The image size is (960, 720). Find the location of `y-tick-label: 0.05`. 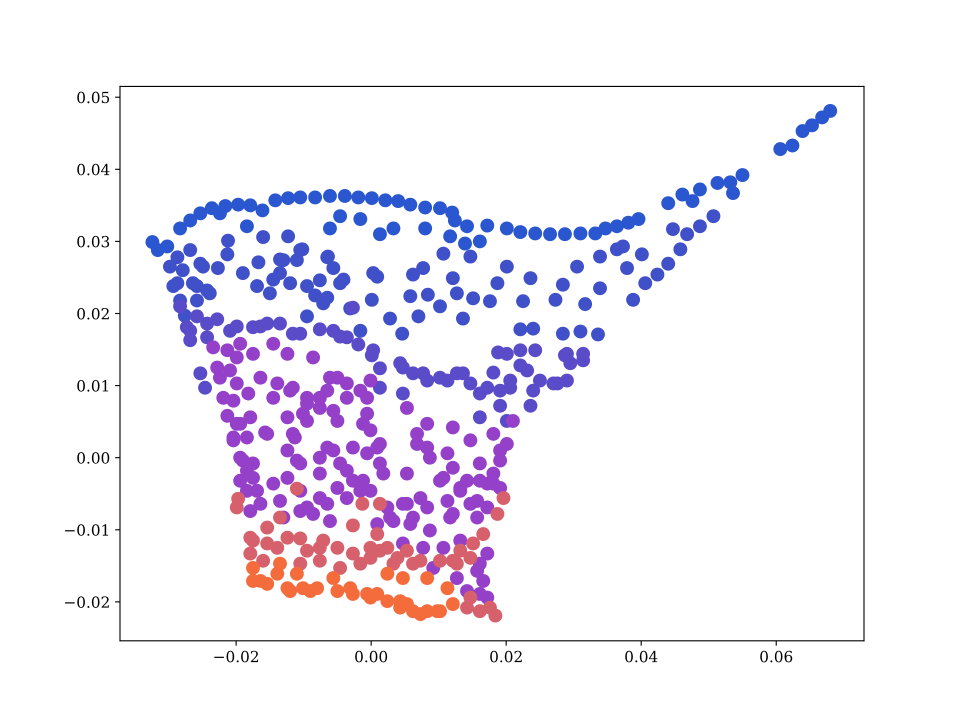

y-tick-label: 0.05 is located at coordinates (93, 98).